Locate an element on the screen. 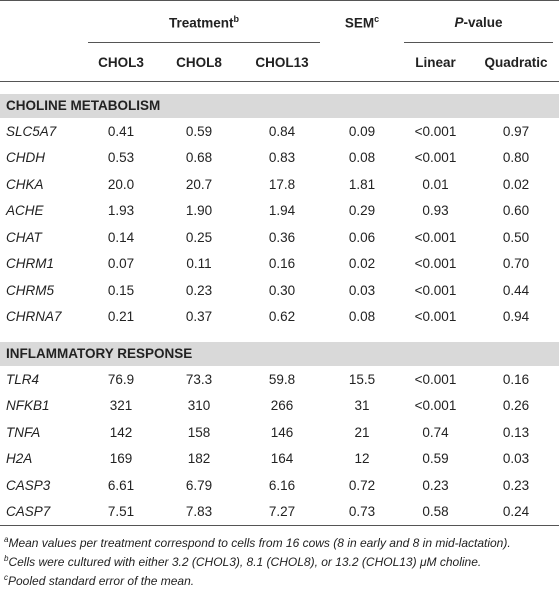 This screenshot has height=609, width=559. value-cell: 7.27 is located at coordinates (282, 512).